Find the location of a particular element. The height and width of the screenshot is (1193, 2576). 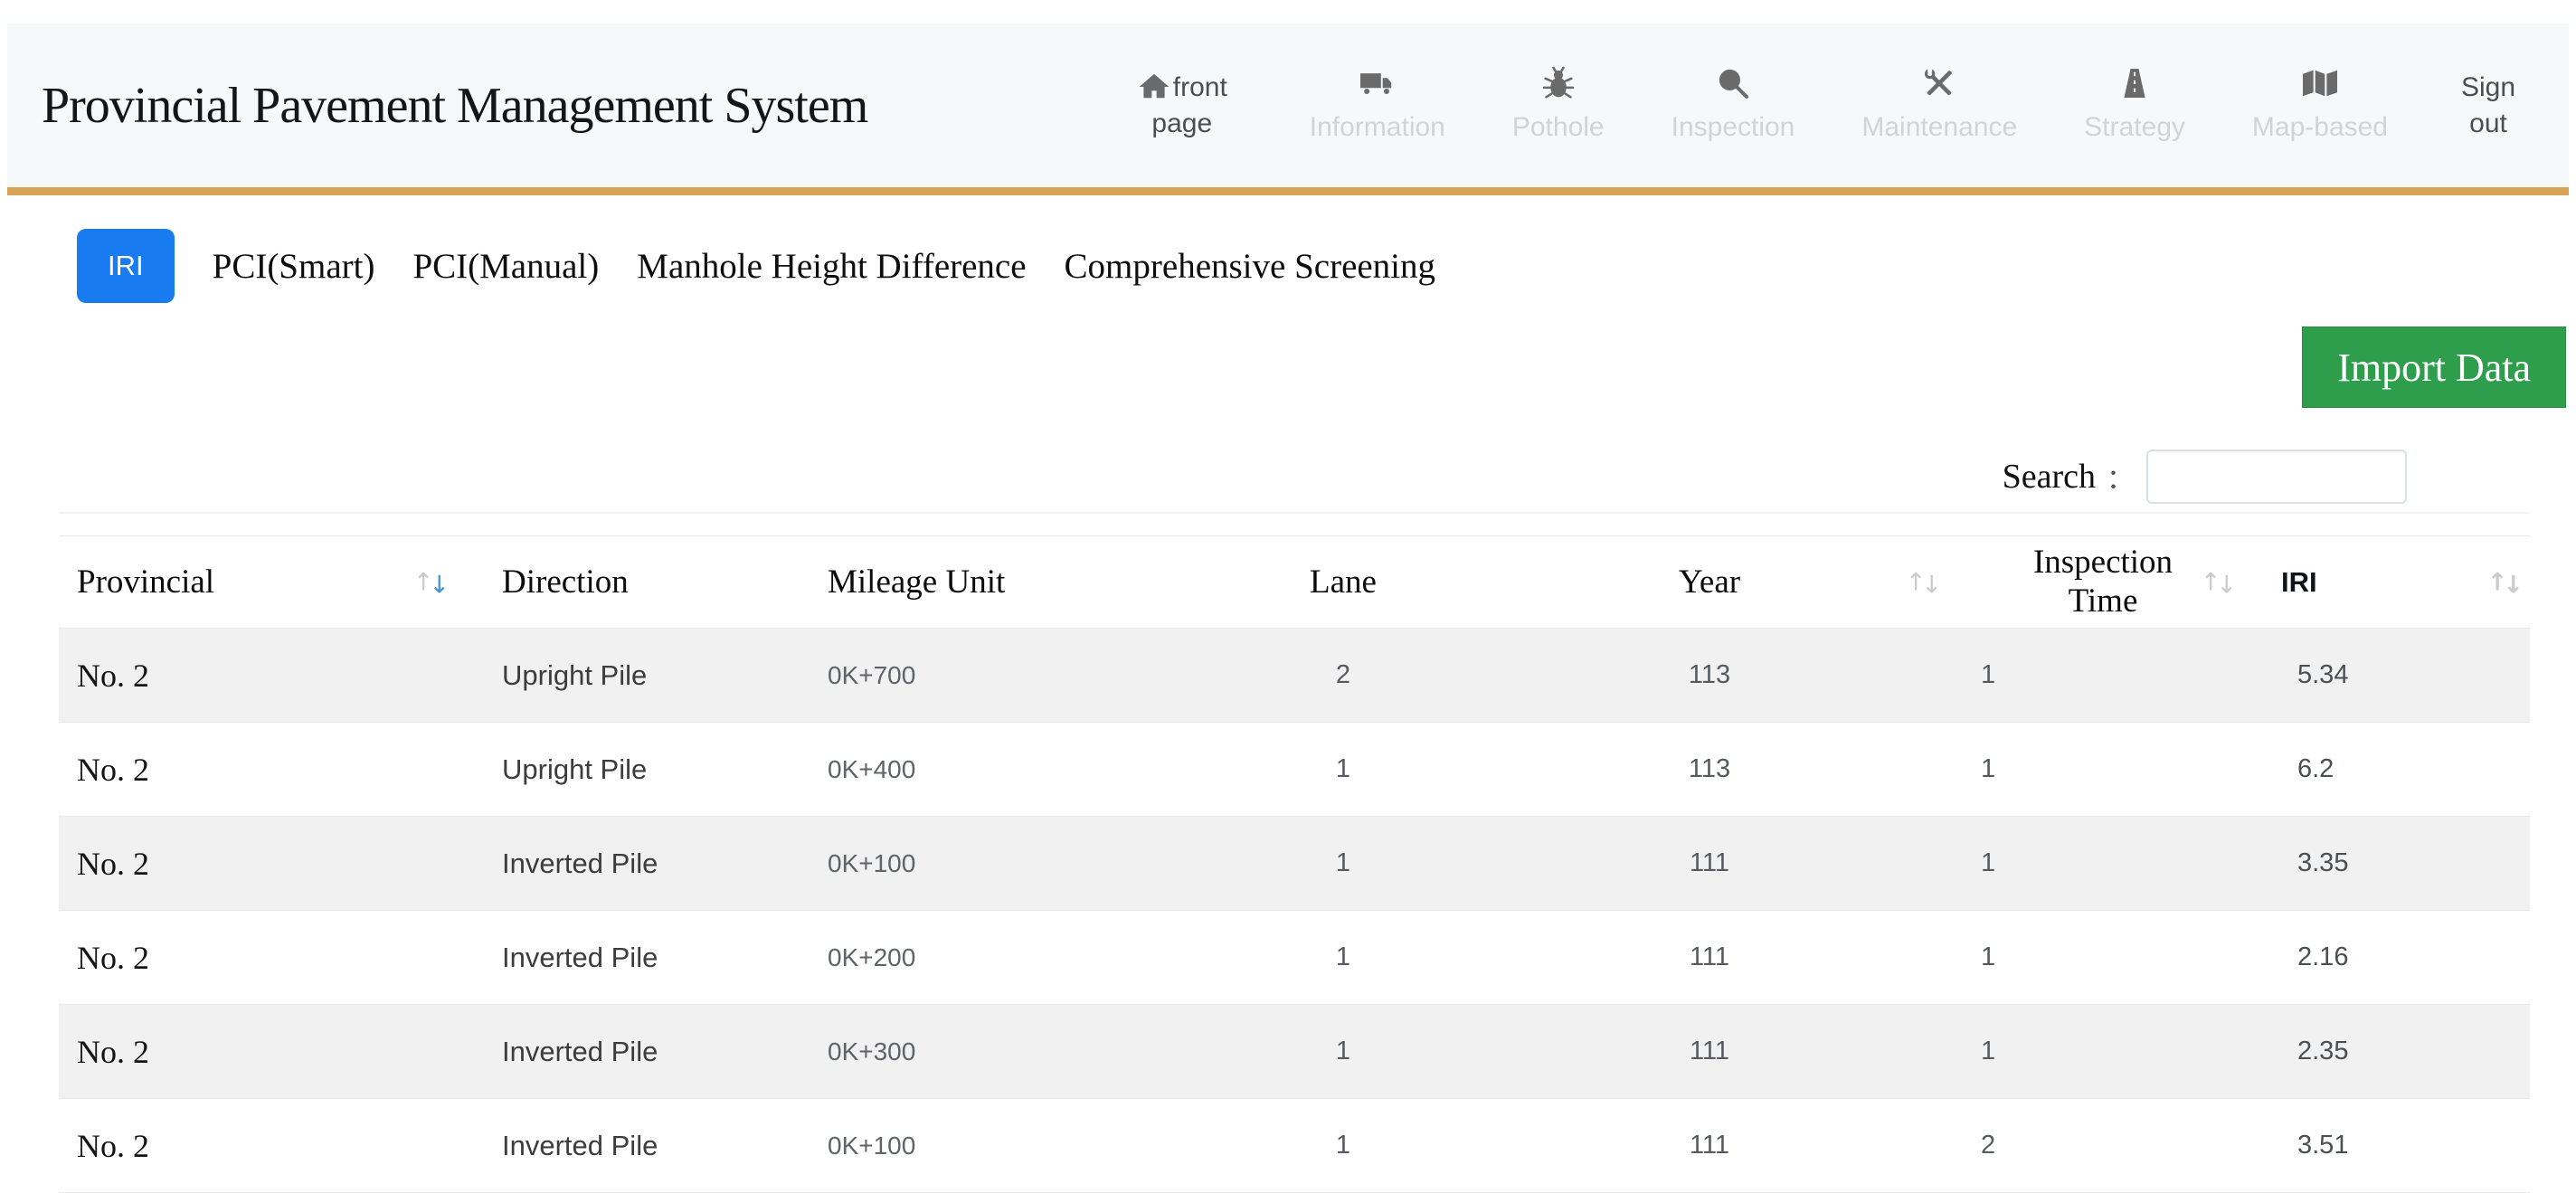

bug-icon is located at coordinates (1558, 83).